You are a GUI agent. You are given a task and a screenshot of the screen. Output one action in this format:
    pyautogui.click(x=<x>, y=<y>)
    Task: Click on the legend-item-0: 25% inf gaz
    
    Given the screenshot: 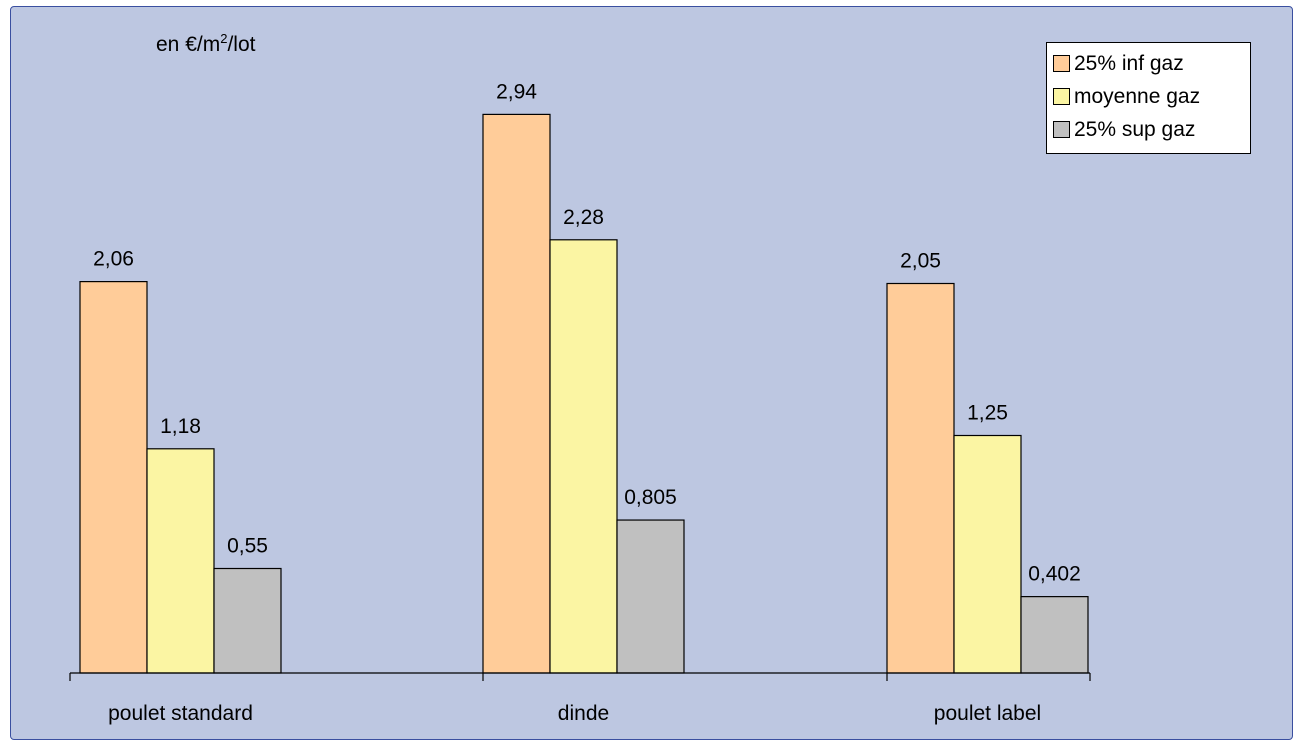 What is the action you would take?
    pyautogui.click(x=1148, y=63)
    